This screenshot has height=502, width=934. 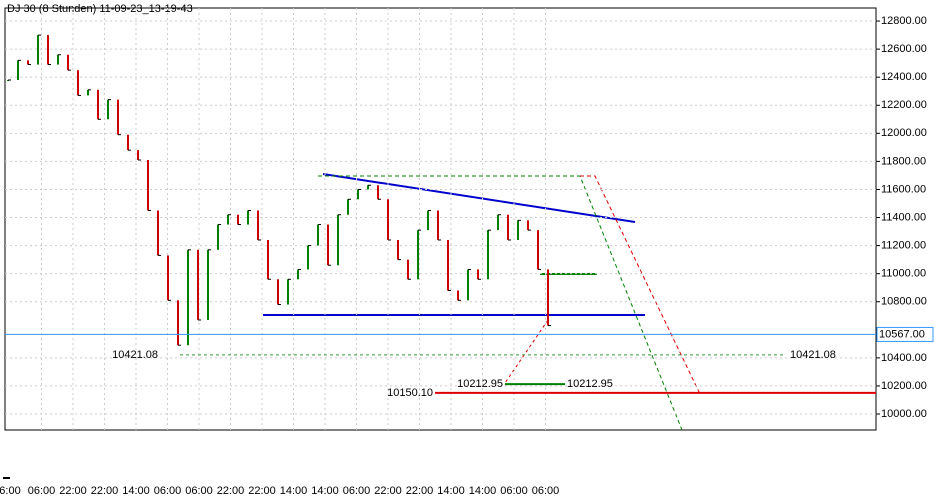 What do you see at coordinates (479, 198) in the screenshot?
I see `trend-line` at bounding box center [479, 198].